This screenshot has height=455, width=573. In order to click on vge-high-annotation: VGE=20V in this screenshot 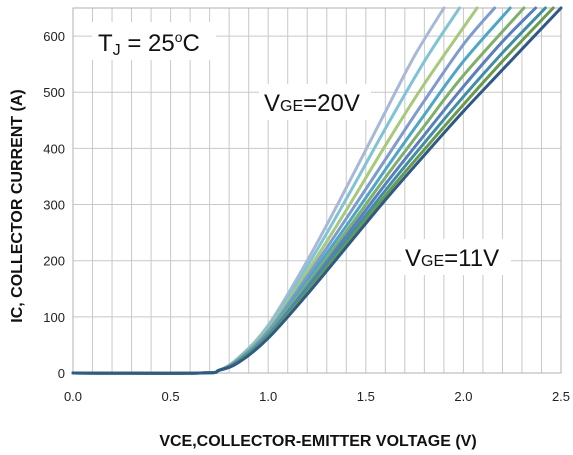, I will do `click(312, 103)`.